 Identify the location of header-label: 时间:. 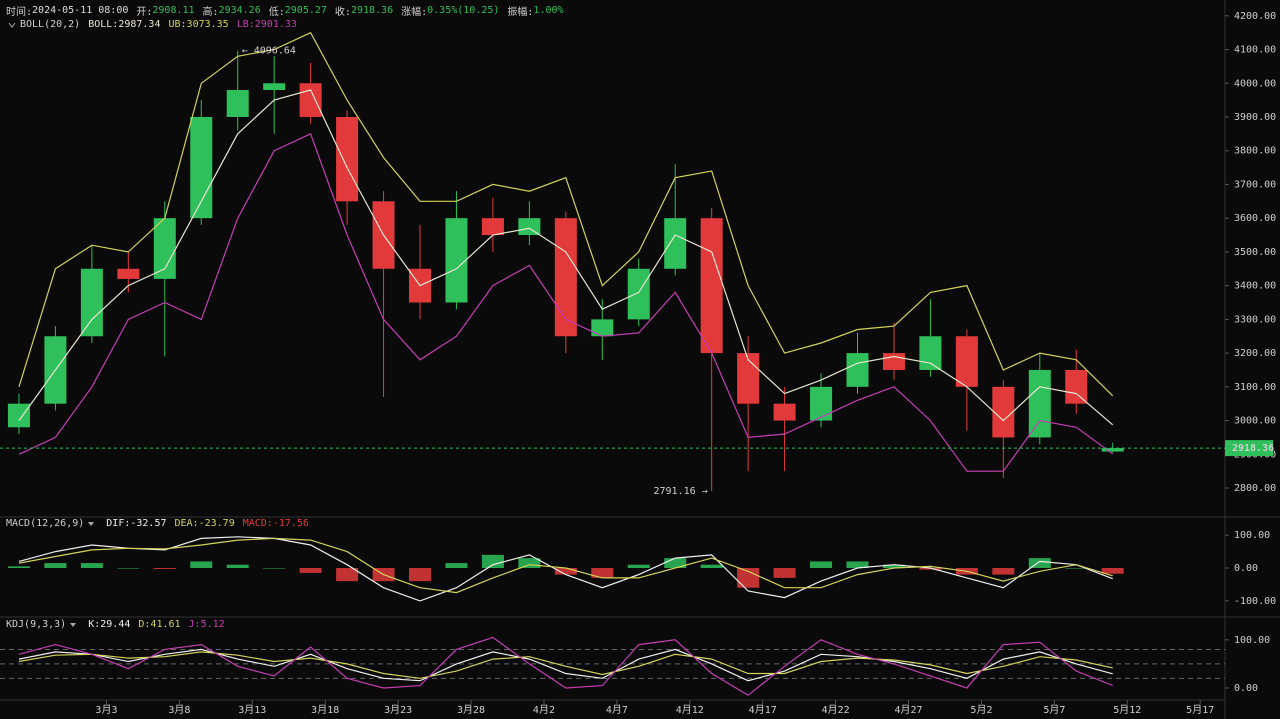
(19, 12).